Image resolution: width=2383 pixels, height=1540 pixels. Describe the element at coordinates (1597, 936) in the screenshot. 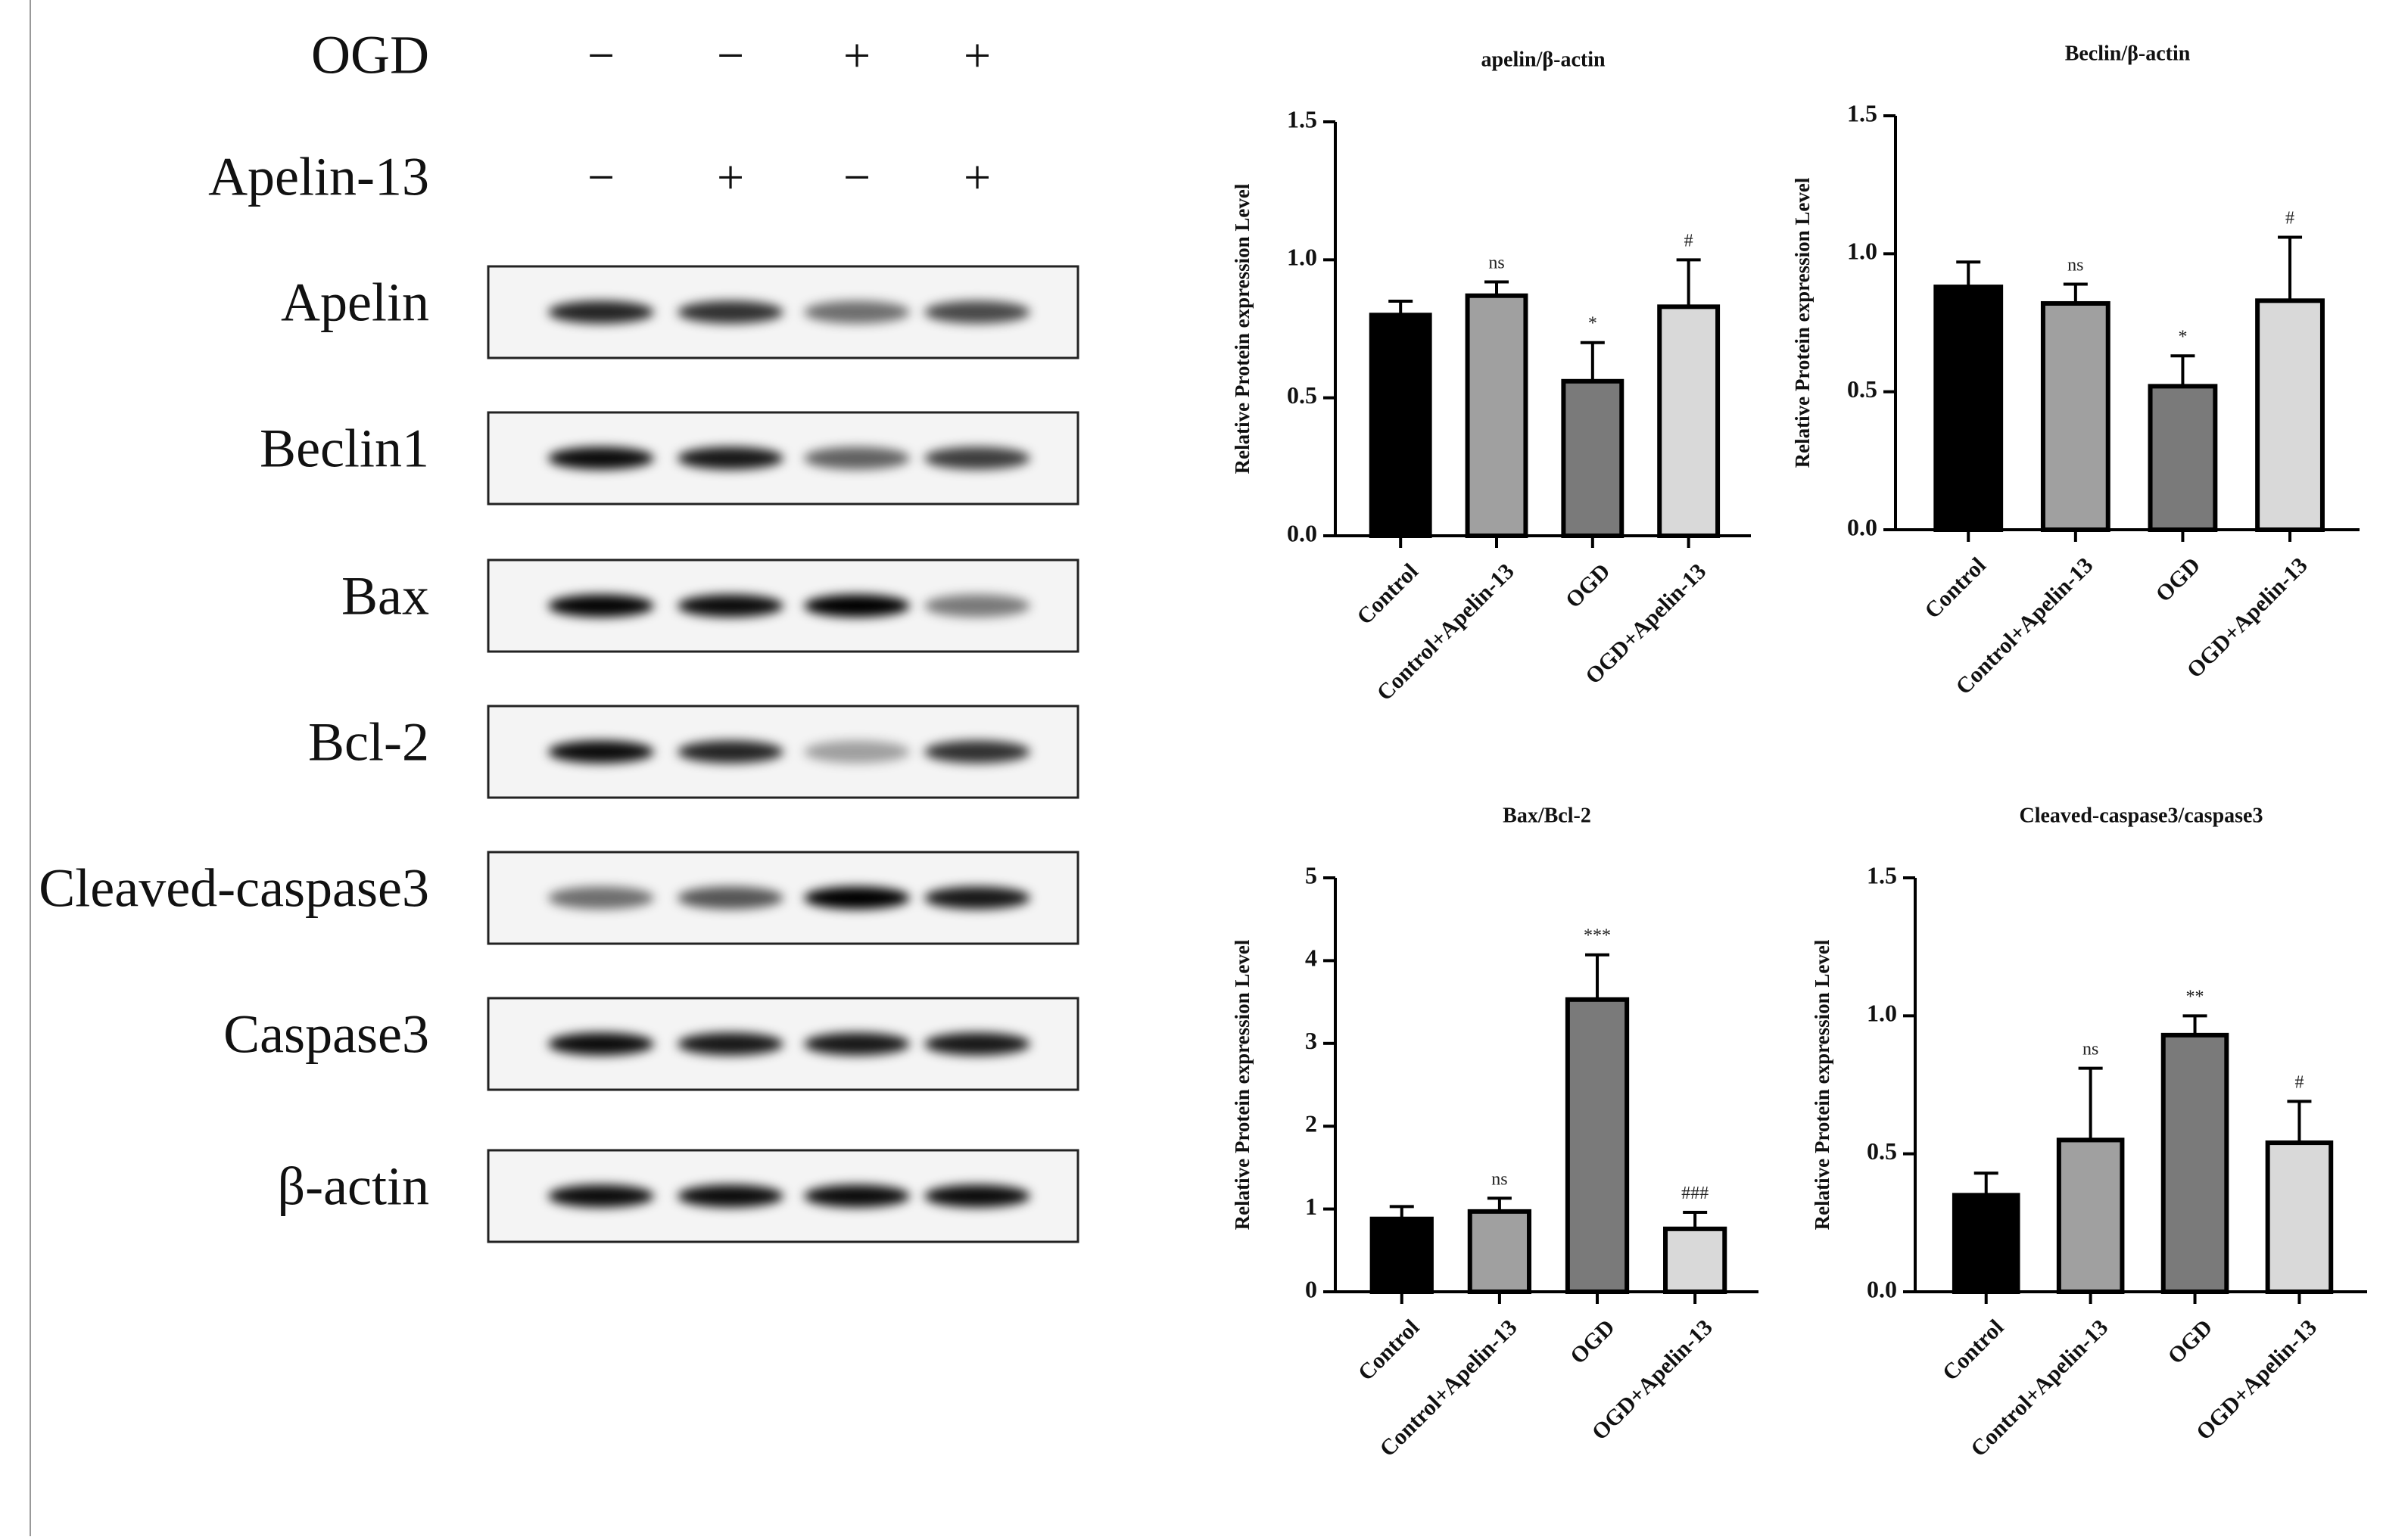

I see `significance-label: ***` at that location.